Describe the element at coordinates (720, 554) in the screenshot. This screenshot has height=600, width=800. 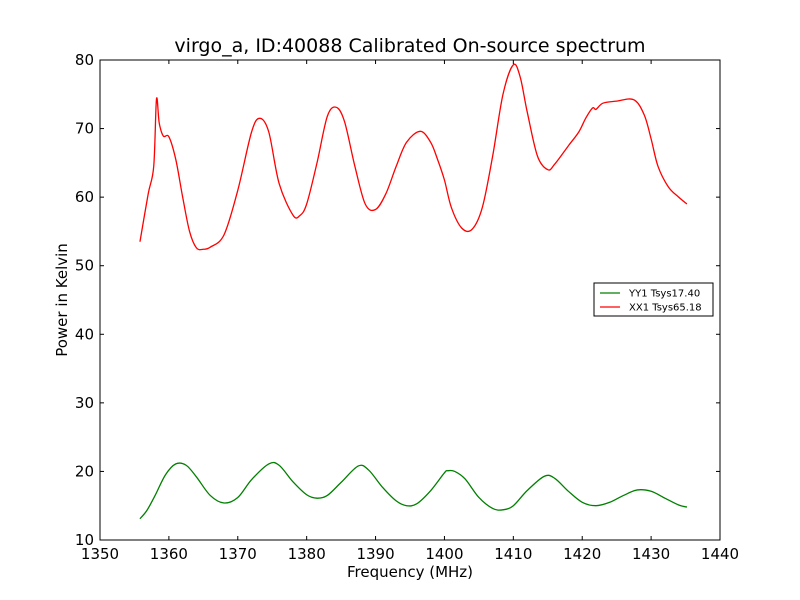
I see `x-tick-label-9: 1440` at that location.